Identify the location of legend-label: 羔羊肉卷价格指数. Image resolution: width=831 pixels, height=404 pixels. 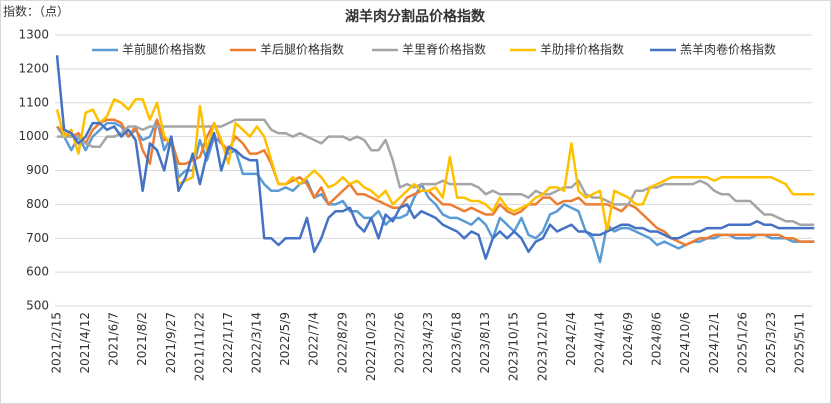
(728, 49).